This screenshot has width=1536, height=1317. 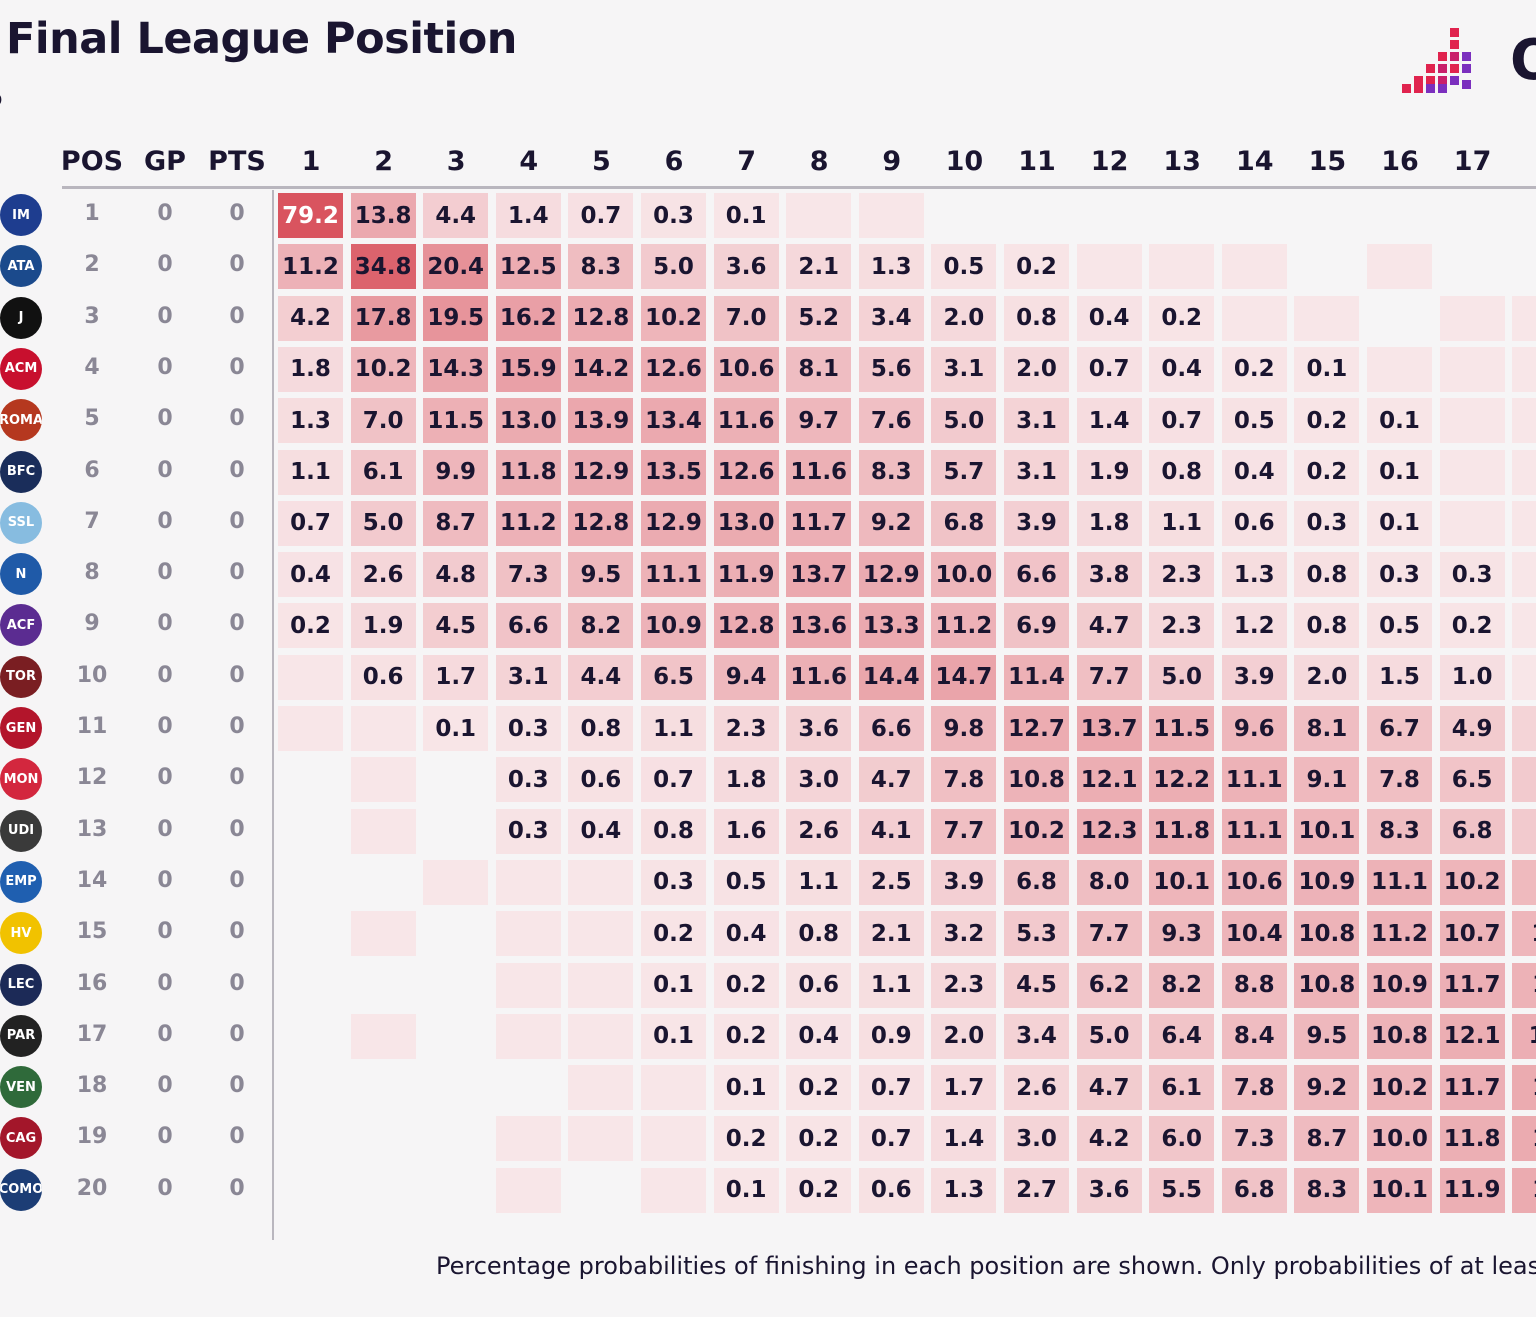 What do you see at coordinates (21, 1138) in the screenshot?
I see `cagliari-crest-icon: CAG` at bounding box center [21, 1138].